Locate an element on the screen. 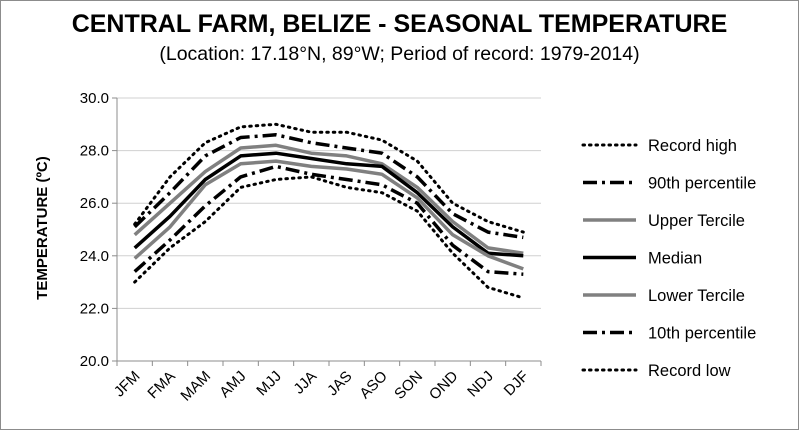 This screenshot has width=799, height=430. series-line-10th-percentile is located at coordinates (328, 220).